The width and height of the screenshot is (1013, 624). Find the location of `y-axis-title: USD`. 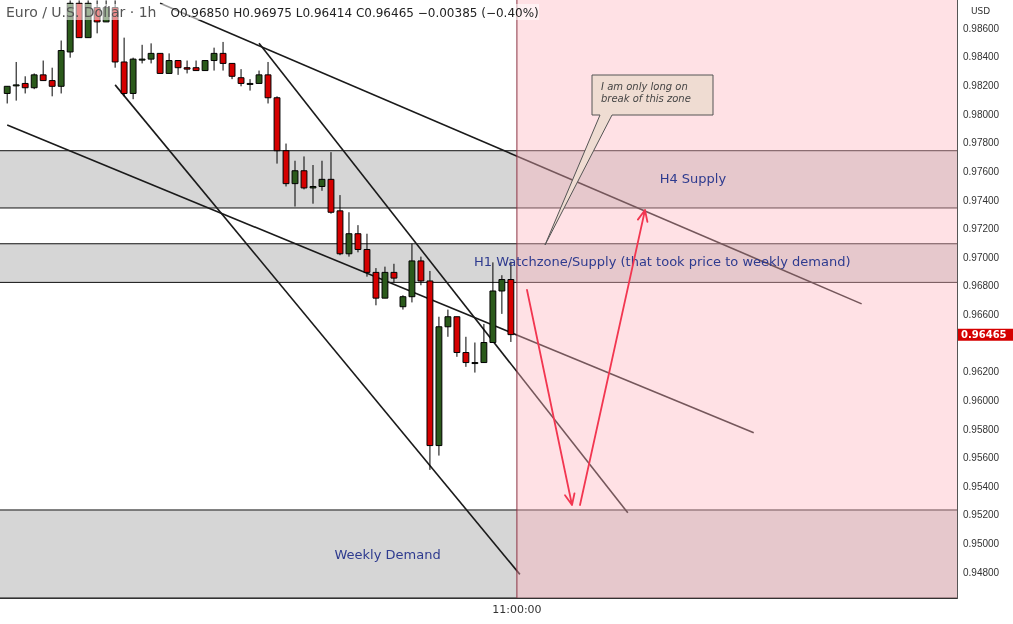

y-axis-title: USD is located at coordinates (981, 11).